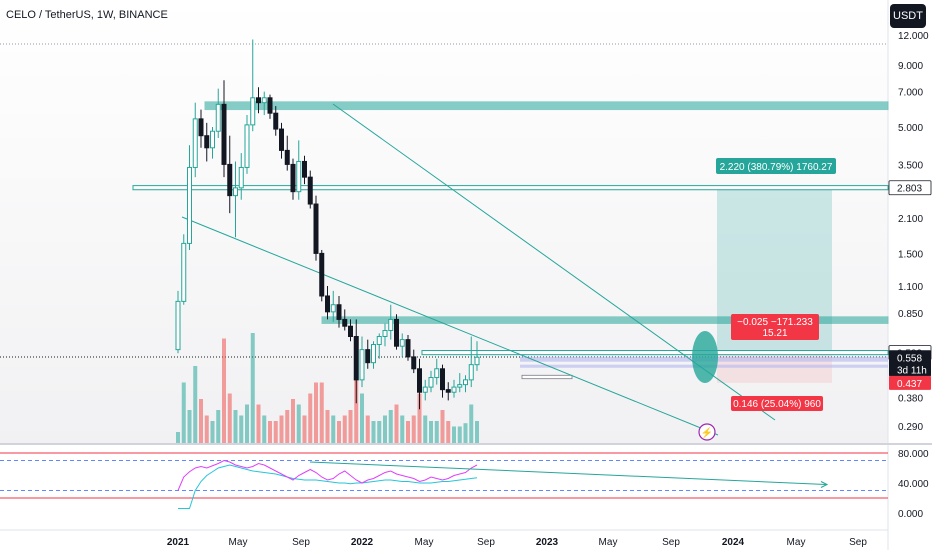 This screenshot has height=550, width=932. What do you see at coordinates (705, 357) in the screenshot?
I see `highlight-ellipse` at bounding box center [705, 357].